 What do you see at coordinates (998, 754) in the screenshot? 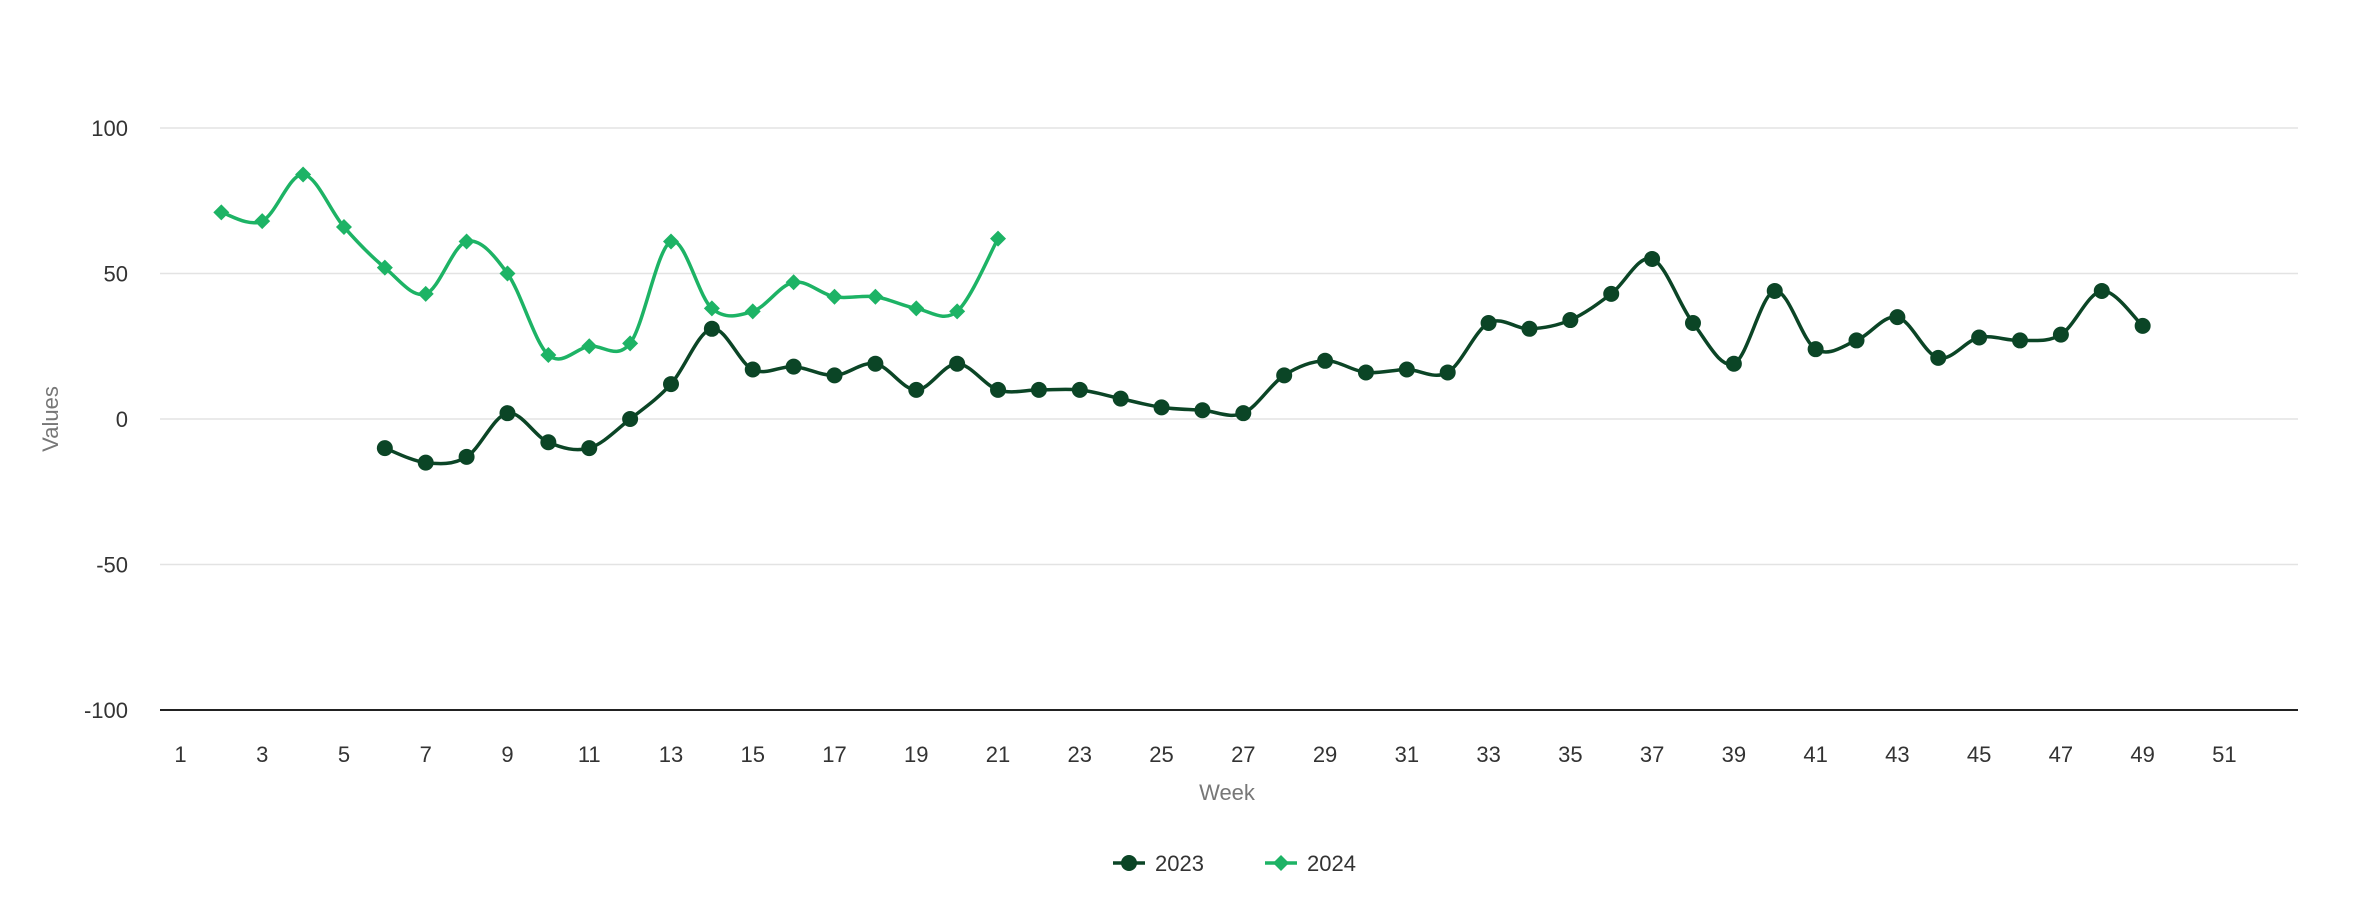
I see `x-tick-label: 21` at bounding box center [998, 754].